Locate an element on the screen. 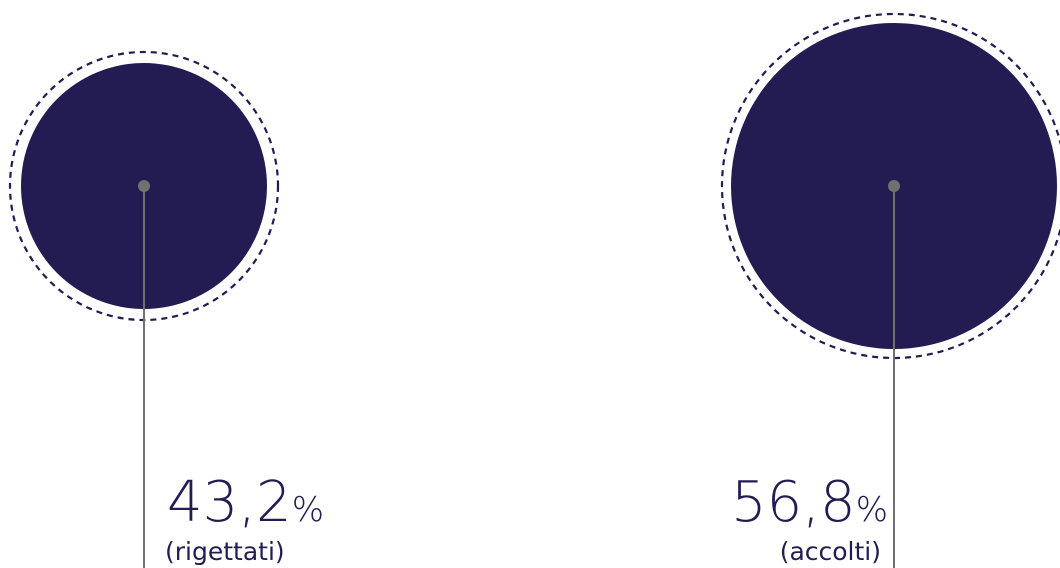  value-number-rigettati: 43,2 is located at coordinates (229, 502).